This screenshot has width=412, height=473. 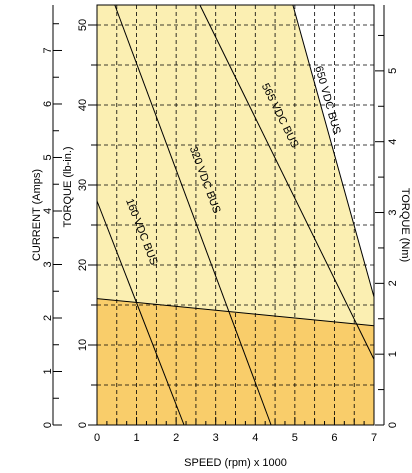 What do you see at coordinates (87, 223) in the screenshot?
I see `torque-lbin-axis: 0 10 20 30 40 50` at bounding box center [87, 223].